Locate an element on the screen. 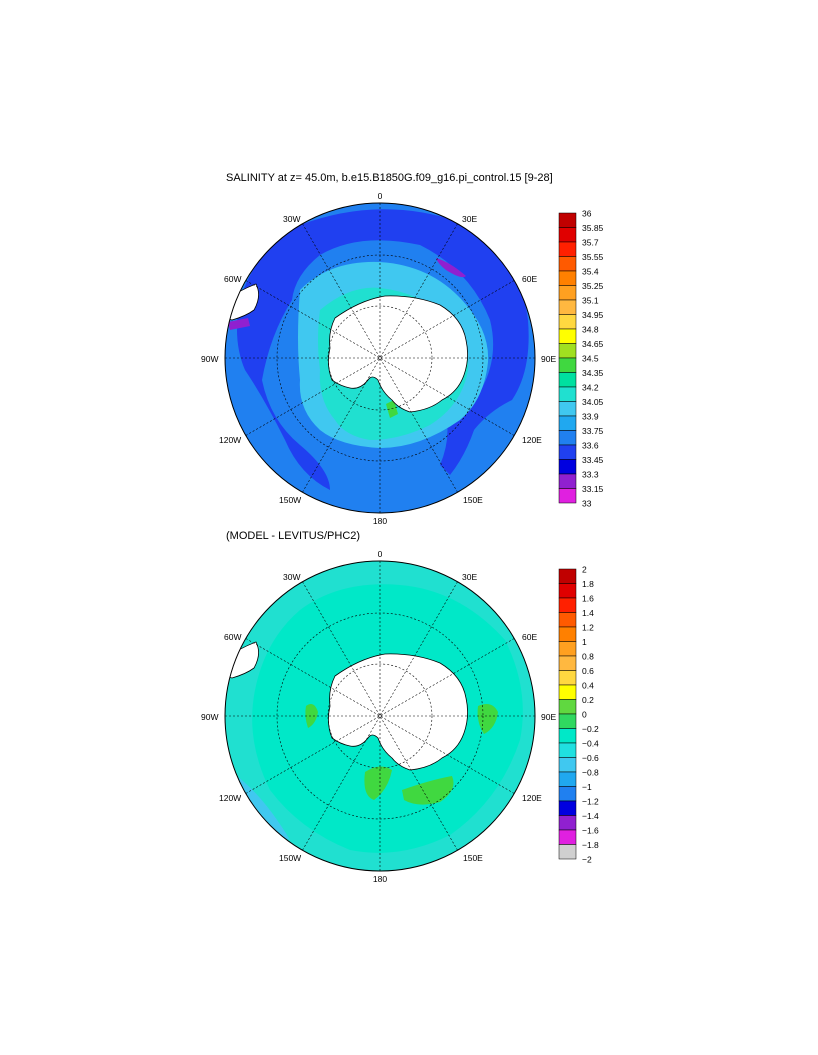  bottom-colorbar-tick-label: −1.2 is located at coordinates (590, 802).